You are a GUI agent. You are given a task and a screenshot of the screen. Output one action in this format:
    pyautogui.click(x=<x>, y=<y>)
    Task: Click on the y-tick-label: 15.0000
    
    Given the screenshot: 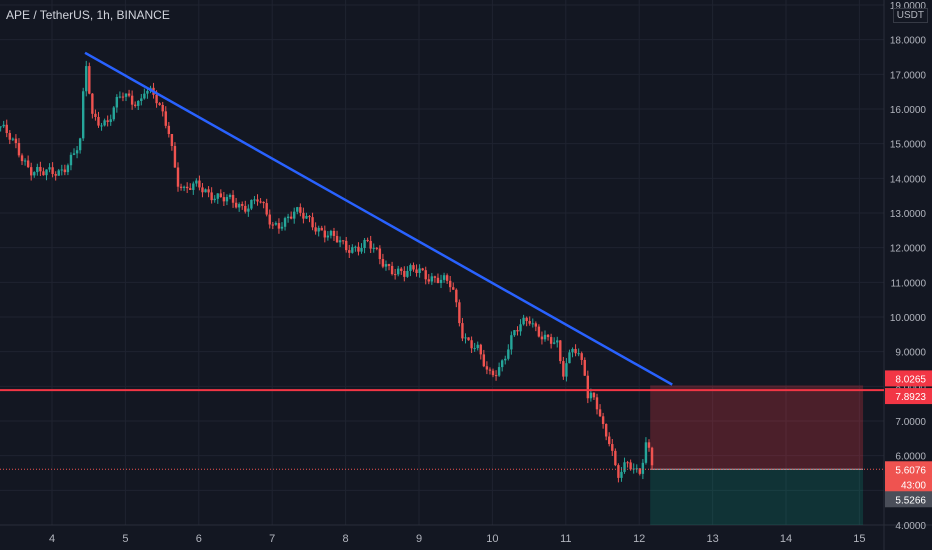 What is the action you would take?
    pyautogui.click(x=908, y=145)
    